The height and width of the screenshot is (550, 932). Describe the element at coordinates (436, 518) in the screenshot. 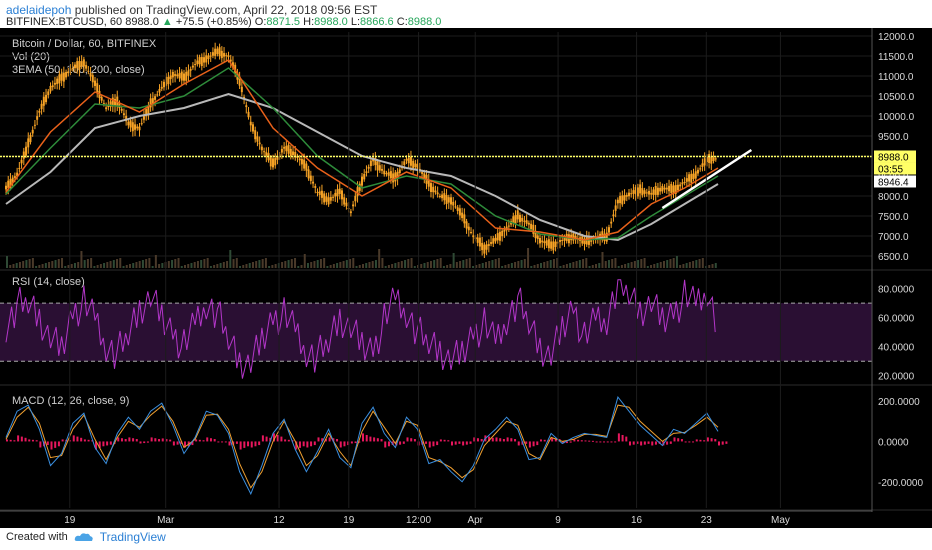

I see `time-axis: 19 Mar 12 19 12:00 Apr 9 16 23 May` at that location.